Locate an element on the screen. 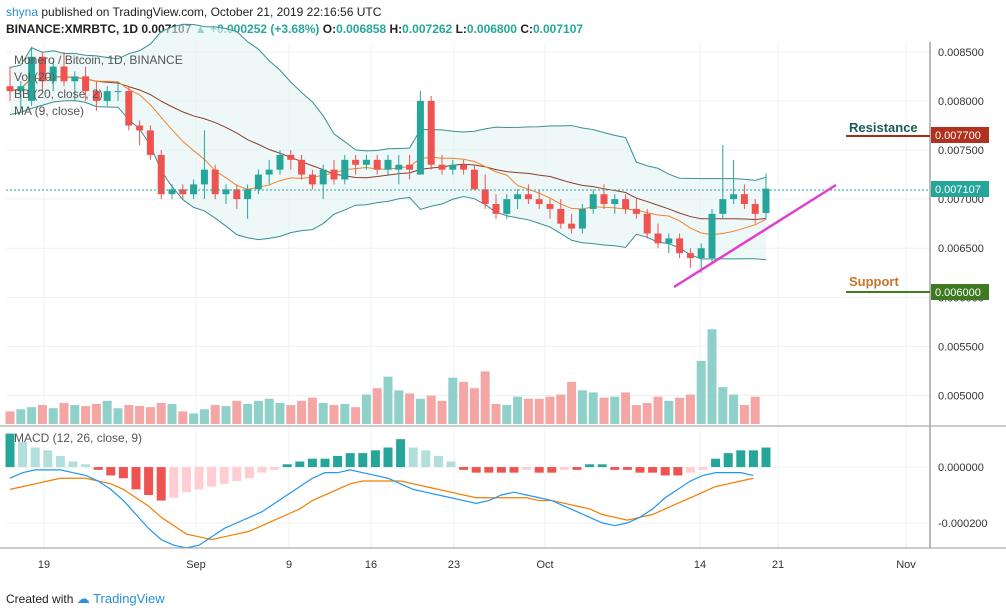  low-label: L: is located at coordinates (461, 29).